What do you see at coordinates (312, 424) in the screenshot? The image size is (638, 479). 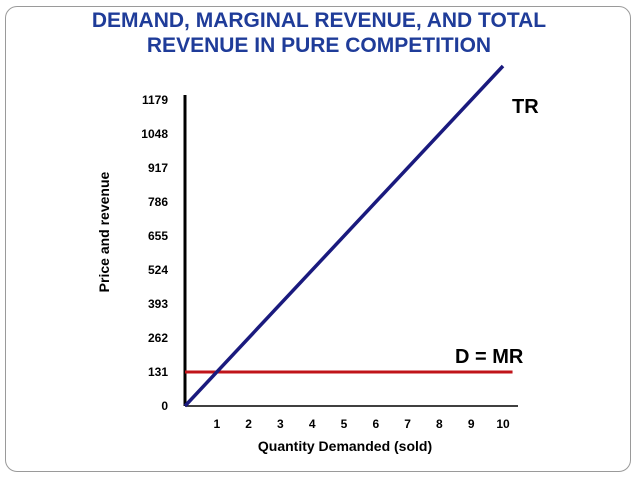 I see `x-tick-label: 4` at bounding box center [312, 424].